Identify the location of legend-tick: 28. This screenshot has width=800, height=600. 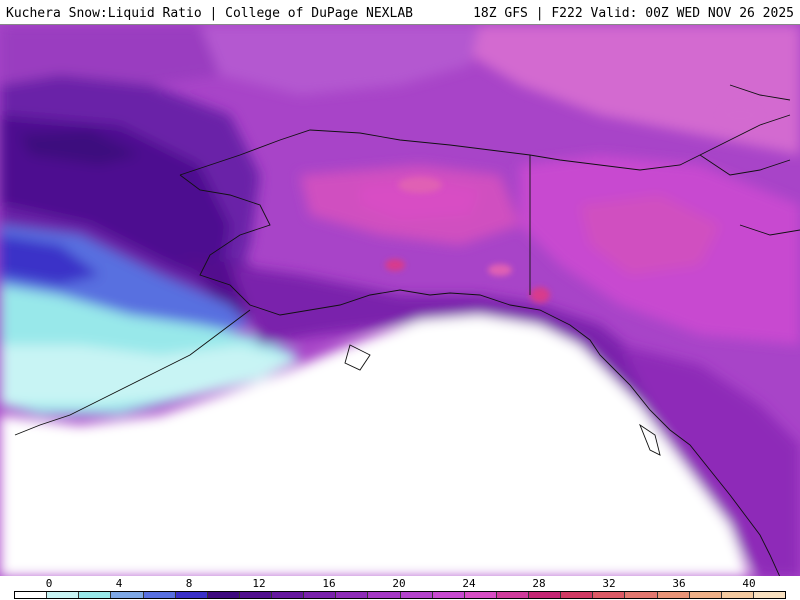
(539, 583).